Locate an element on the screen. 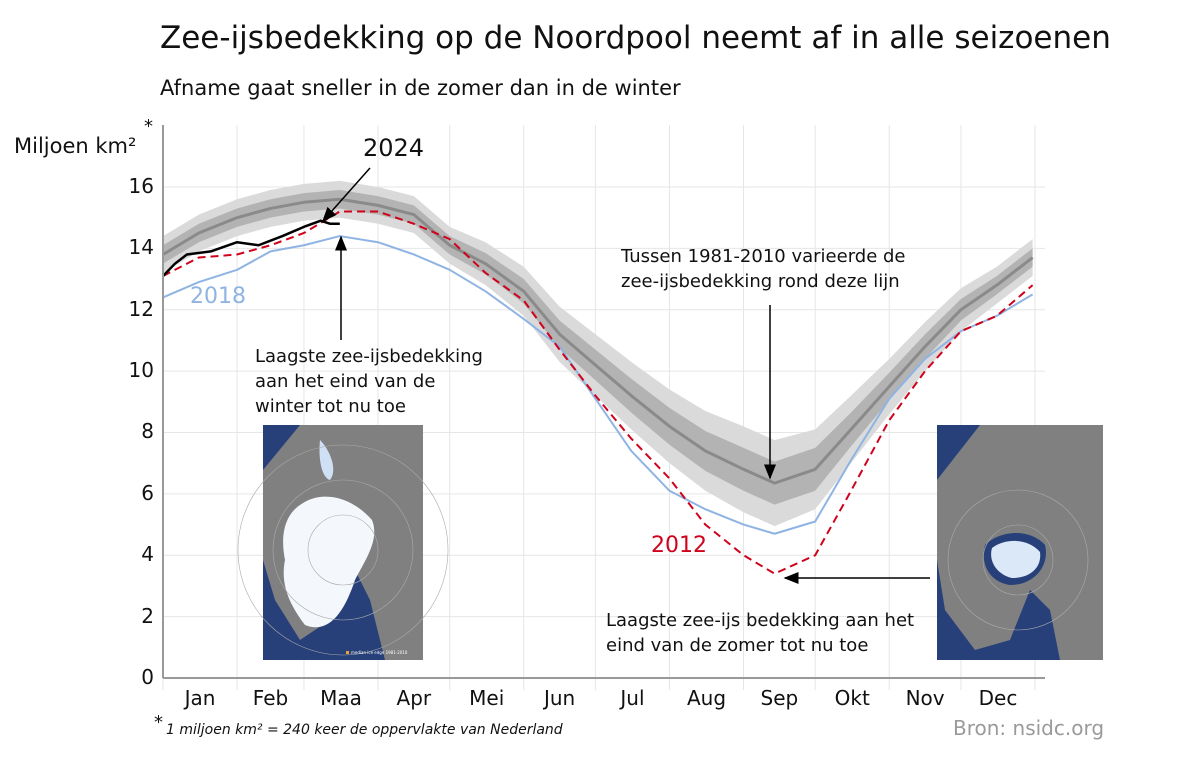 The width and height of the screenshot is (1184, 760). month-label: Sep is located at coordinates (779, 698).